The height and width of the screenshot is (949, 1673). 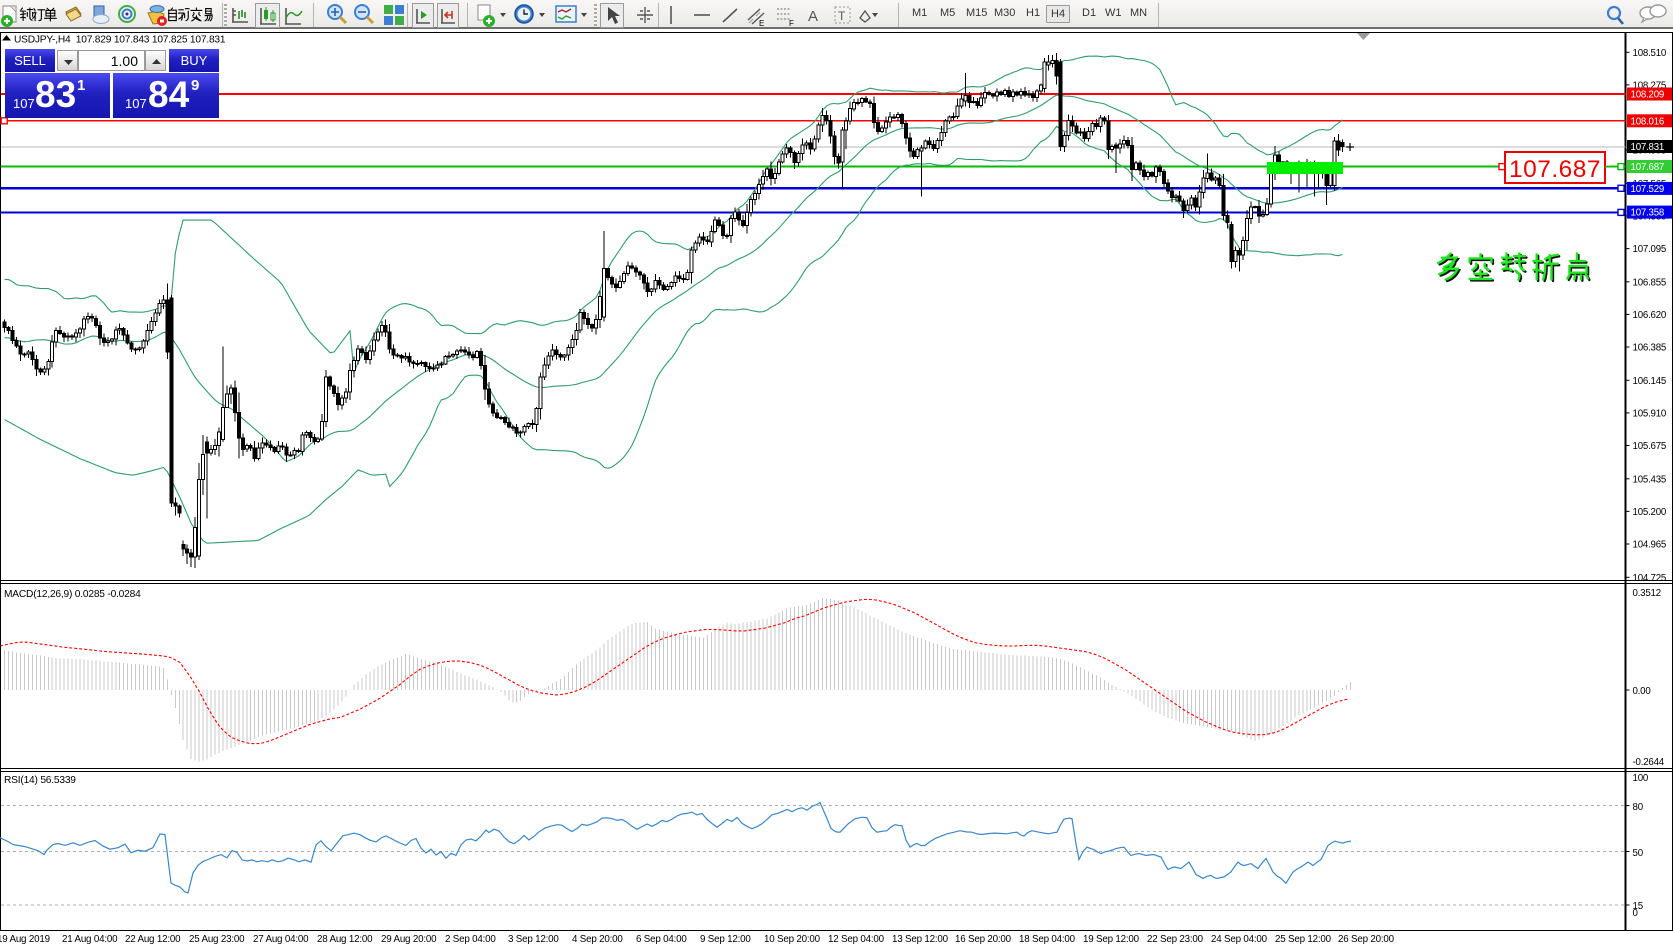 I want to click on svg-text: 50, so click(x=1638, y=853).